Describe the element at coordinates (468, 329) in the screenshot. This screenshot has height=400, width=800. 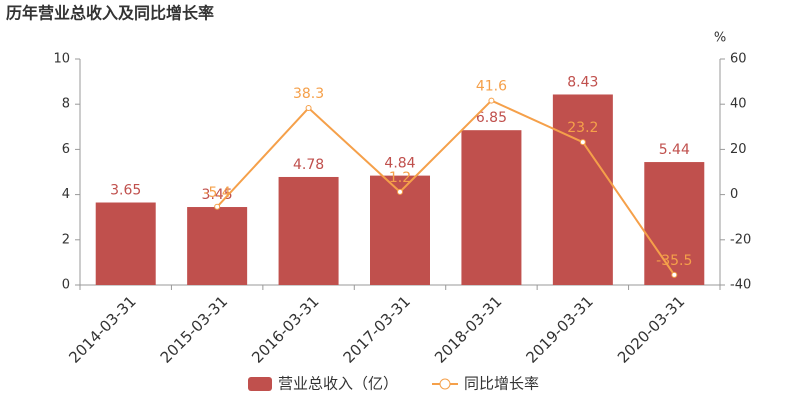
I see `x-tick-label: 2018-03-31` at that location.